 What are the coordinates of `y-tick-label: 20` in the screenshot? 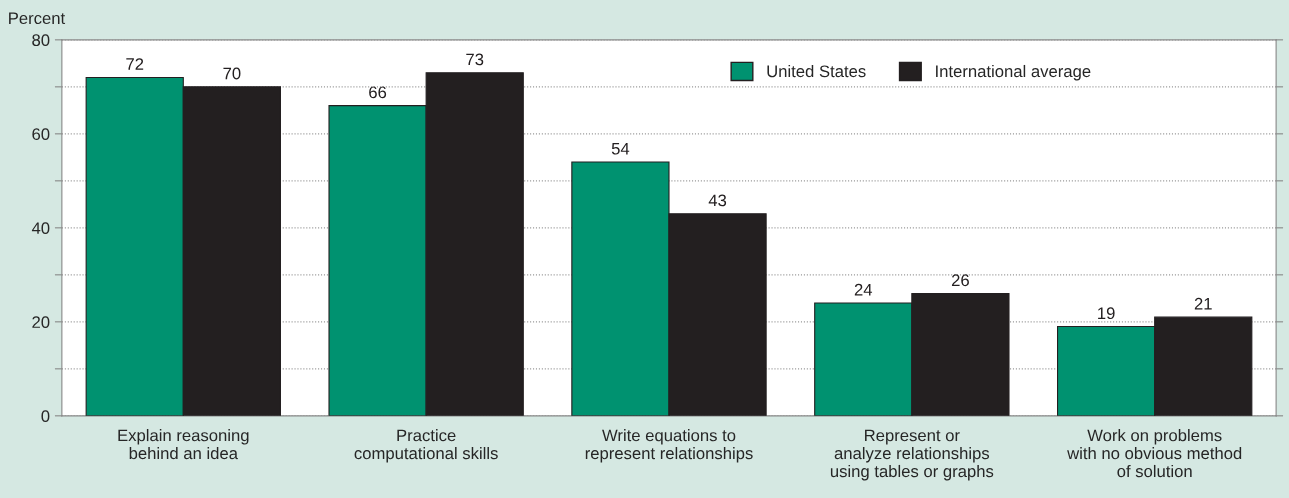 It's located at (41, 322).